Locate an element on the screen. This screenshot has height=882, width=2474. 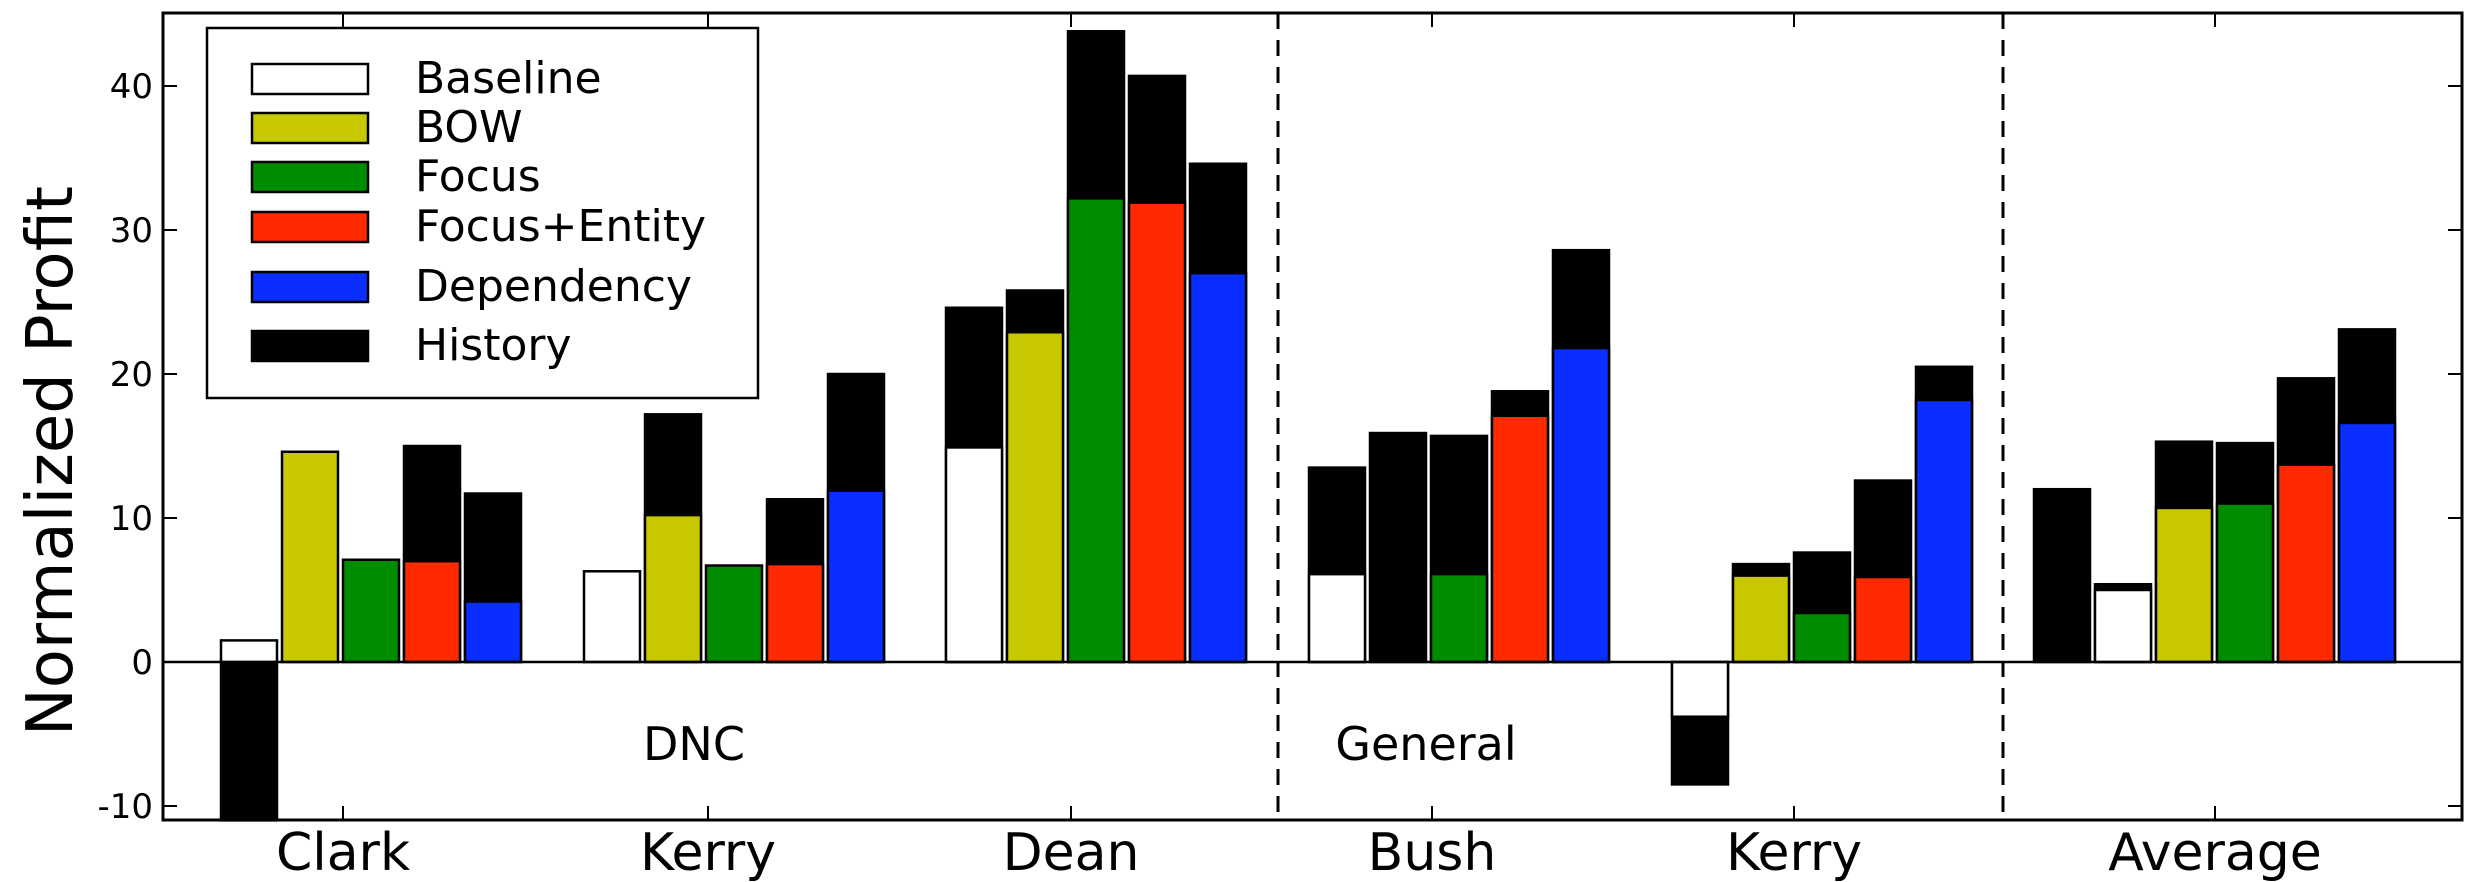
bar-bow-dean is located at coordinates (1035, 497).